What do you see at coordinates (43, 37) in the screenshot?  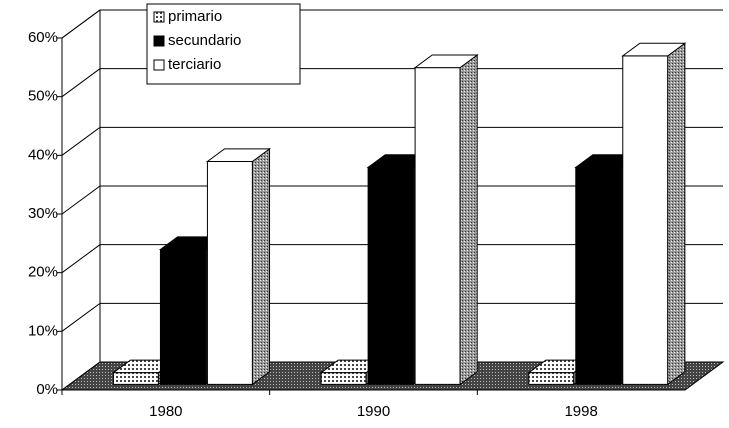 I see `y-tick-label: 60%` at bounding box center [43, 37].